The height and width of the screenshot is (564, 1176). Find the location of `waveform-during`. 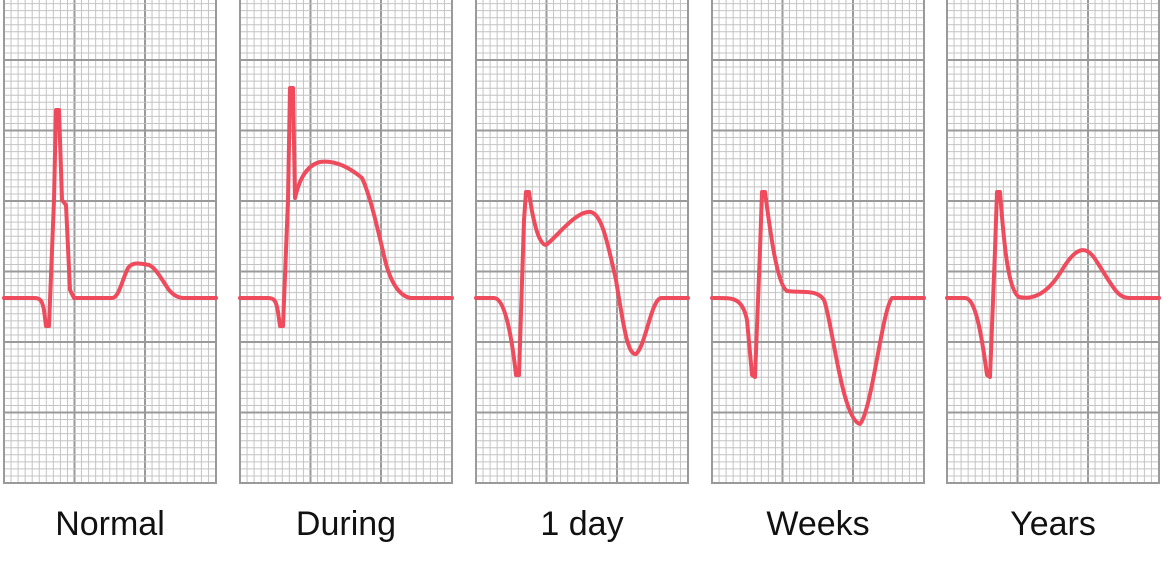

waveform-during is located at coordinates (346, 207).